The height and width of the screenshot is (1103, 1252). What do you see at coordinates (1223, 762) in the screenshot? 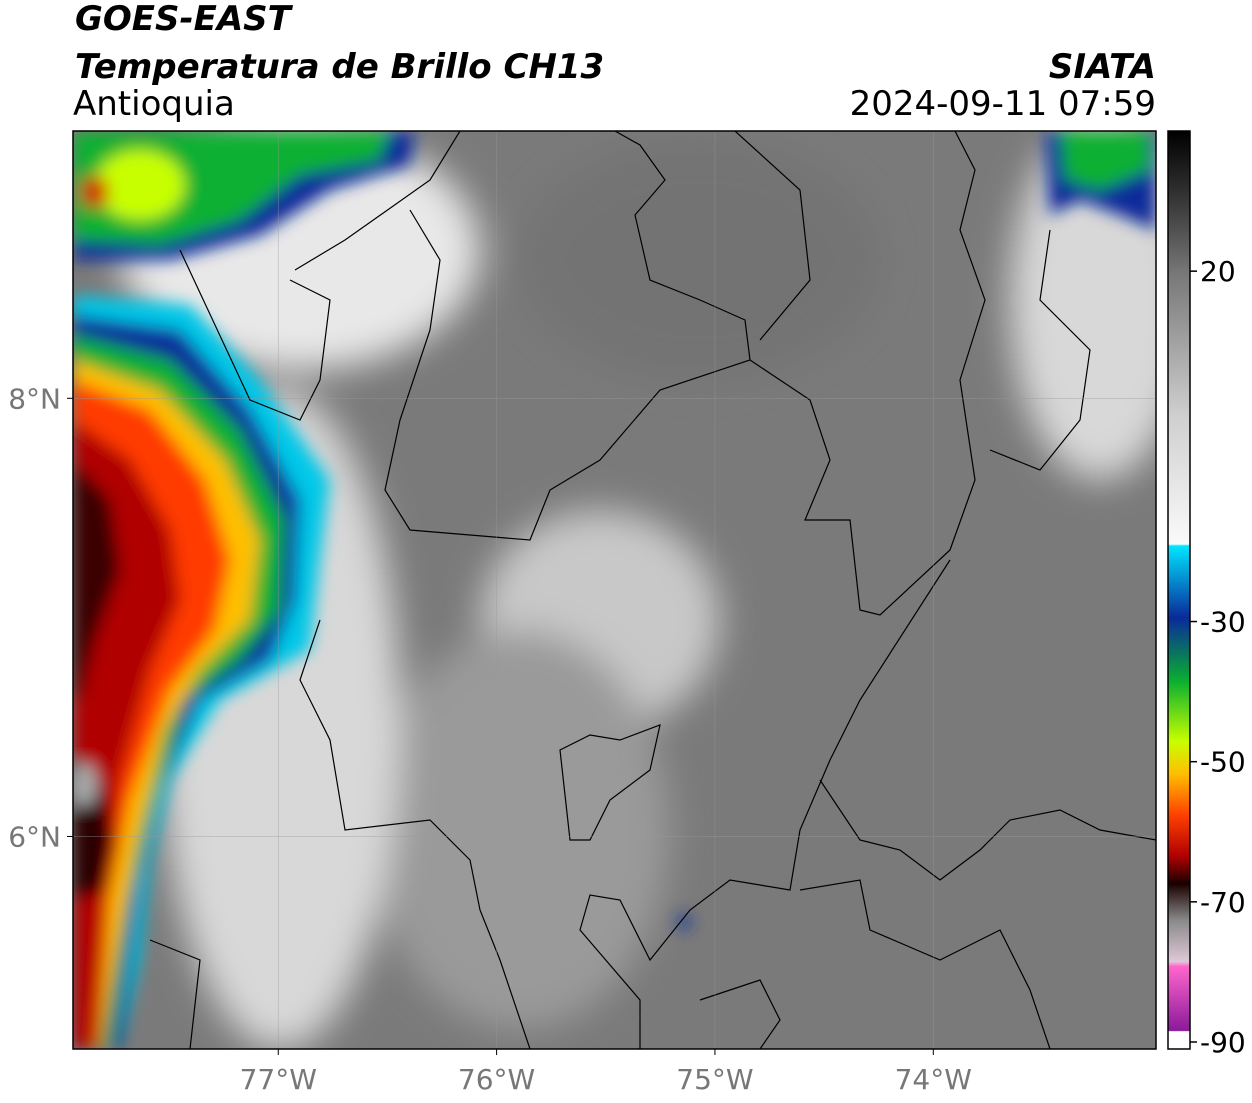
I see `colorbar-tick-label: -50` at bounding box center [1223, 762].